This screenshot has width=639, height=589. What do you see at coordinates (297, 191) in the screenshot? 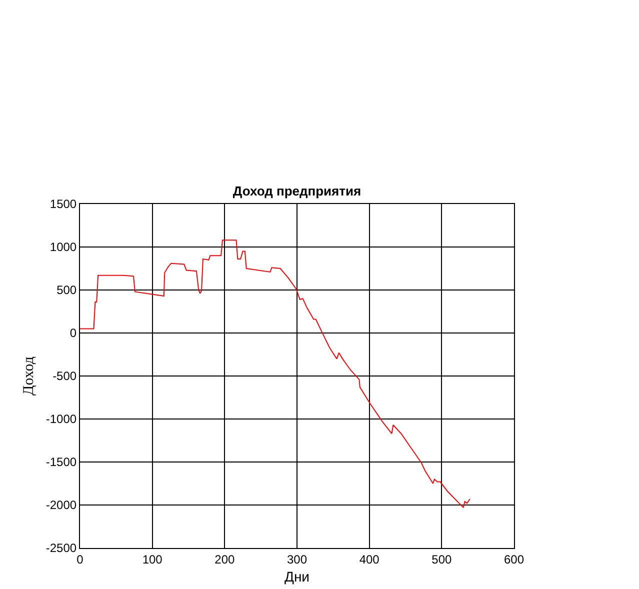
I see `chart-title: Доход предприятия` at bounding box center [297, 191].